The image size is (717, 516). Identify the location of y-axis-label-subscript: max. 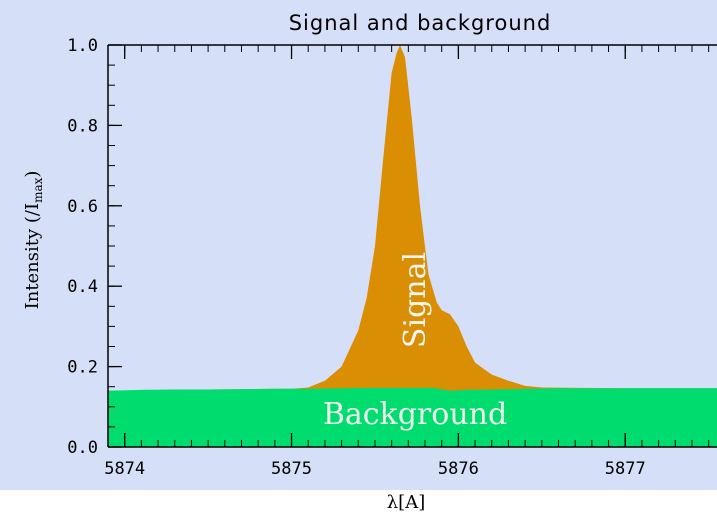
(38, 190).